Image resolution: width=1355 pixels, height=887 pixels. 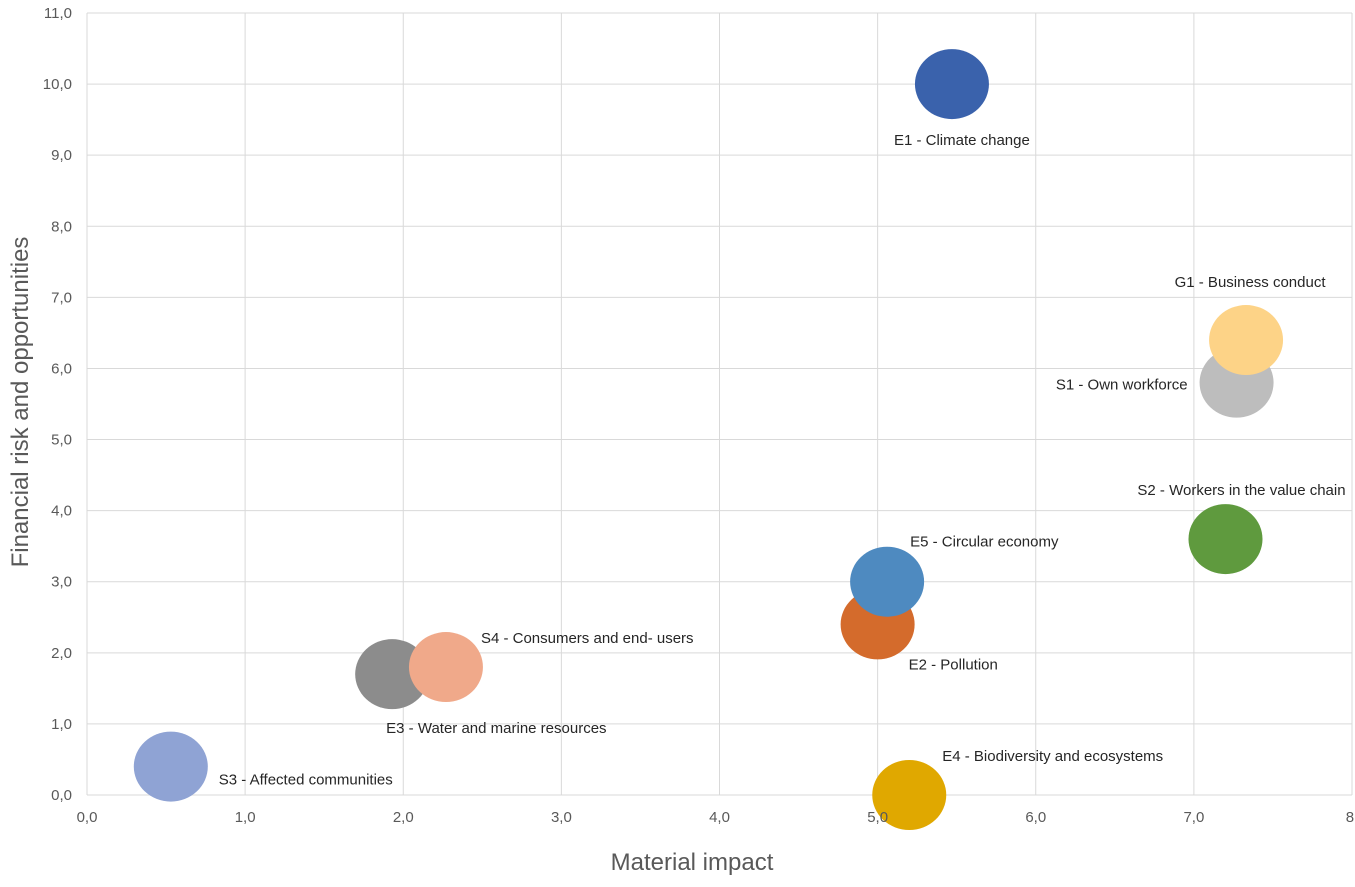 I want to click on bubble-label: S1 - Own workforce, so click(x=1122, y=385).